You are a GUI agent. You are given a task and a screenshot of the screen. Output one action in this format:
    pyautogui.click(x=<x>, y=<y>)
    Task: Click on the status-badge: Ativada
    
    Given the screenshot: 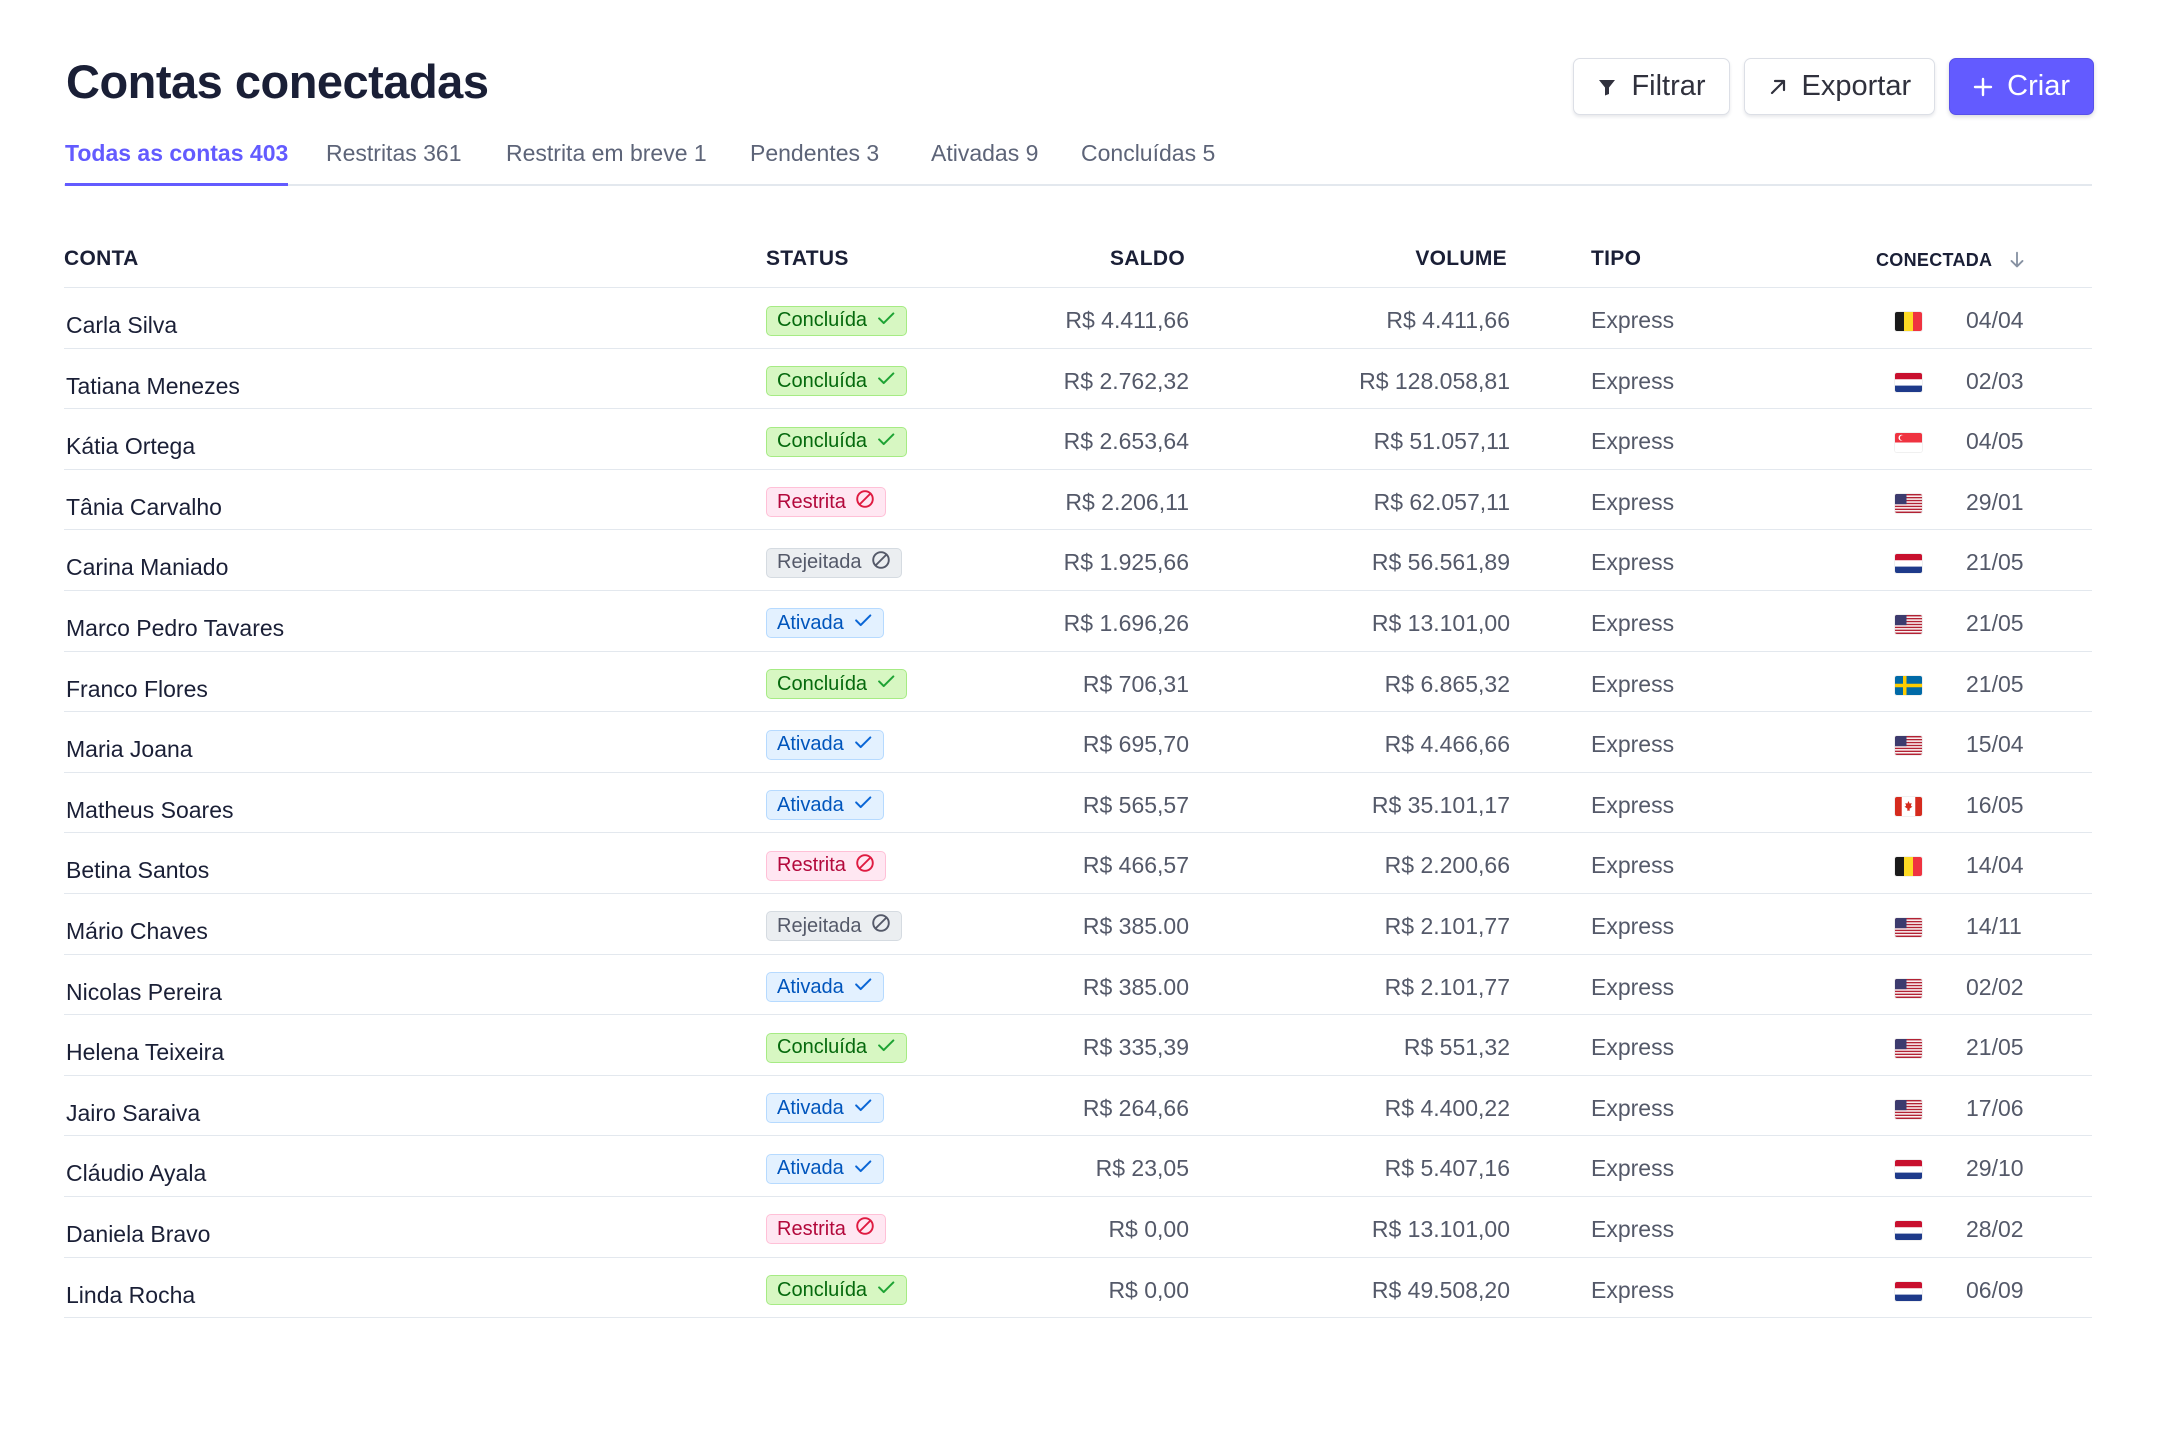 What is the action you would take?
    pyautogui.click(x=825, y=987)
    